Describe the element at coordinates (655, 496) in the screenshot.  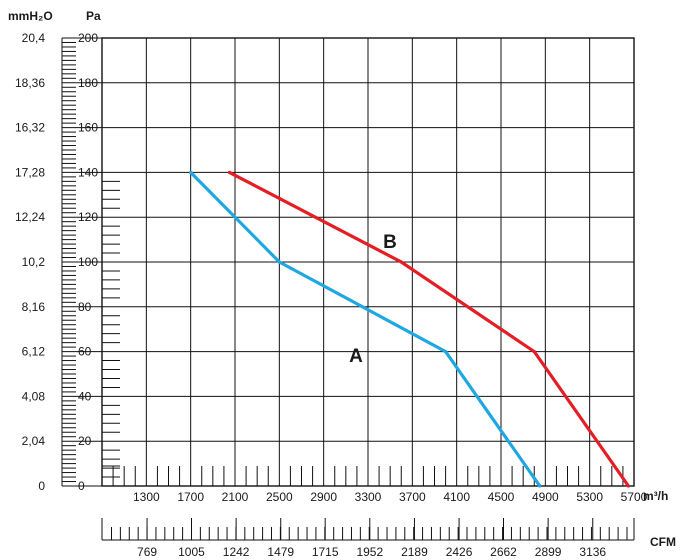
I see `m3h-axis-title: m³/h` at that location.